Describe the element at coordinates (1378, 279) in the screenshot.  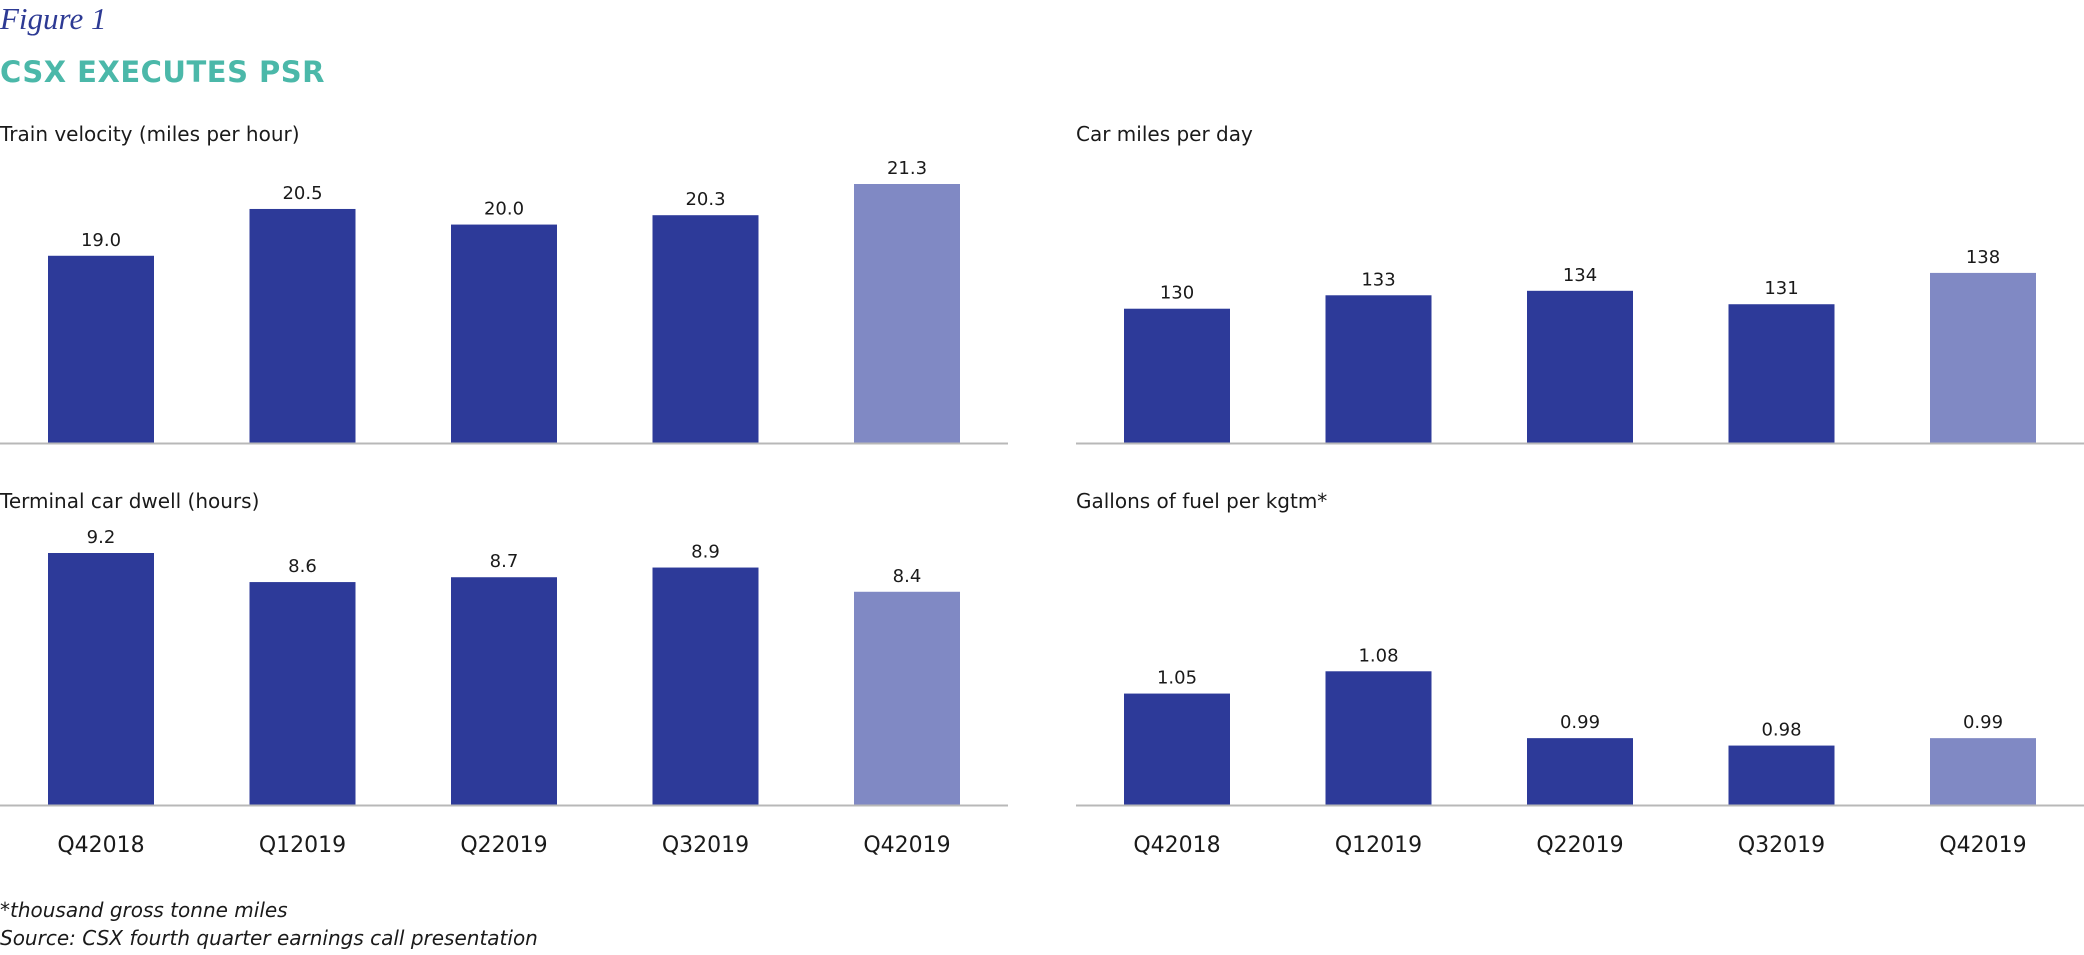
I see `data-label-1-1: 133` at that location.